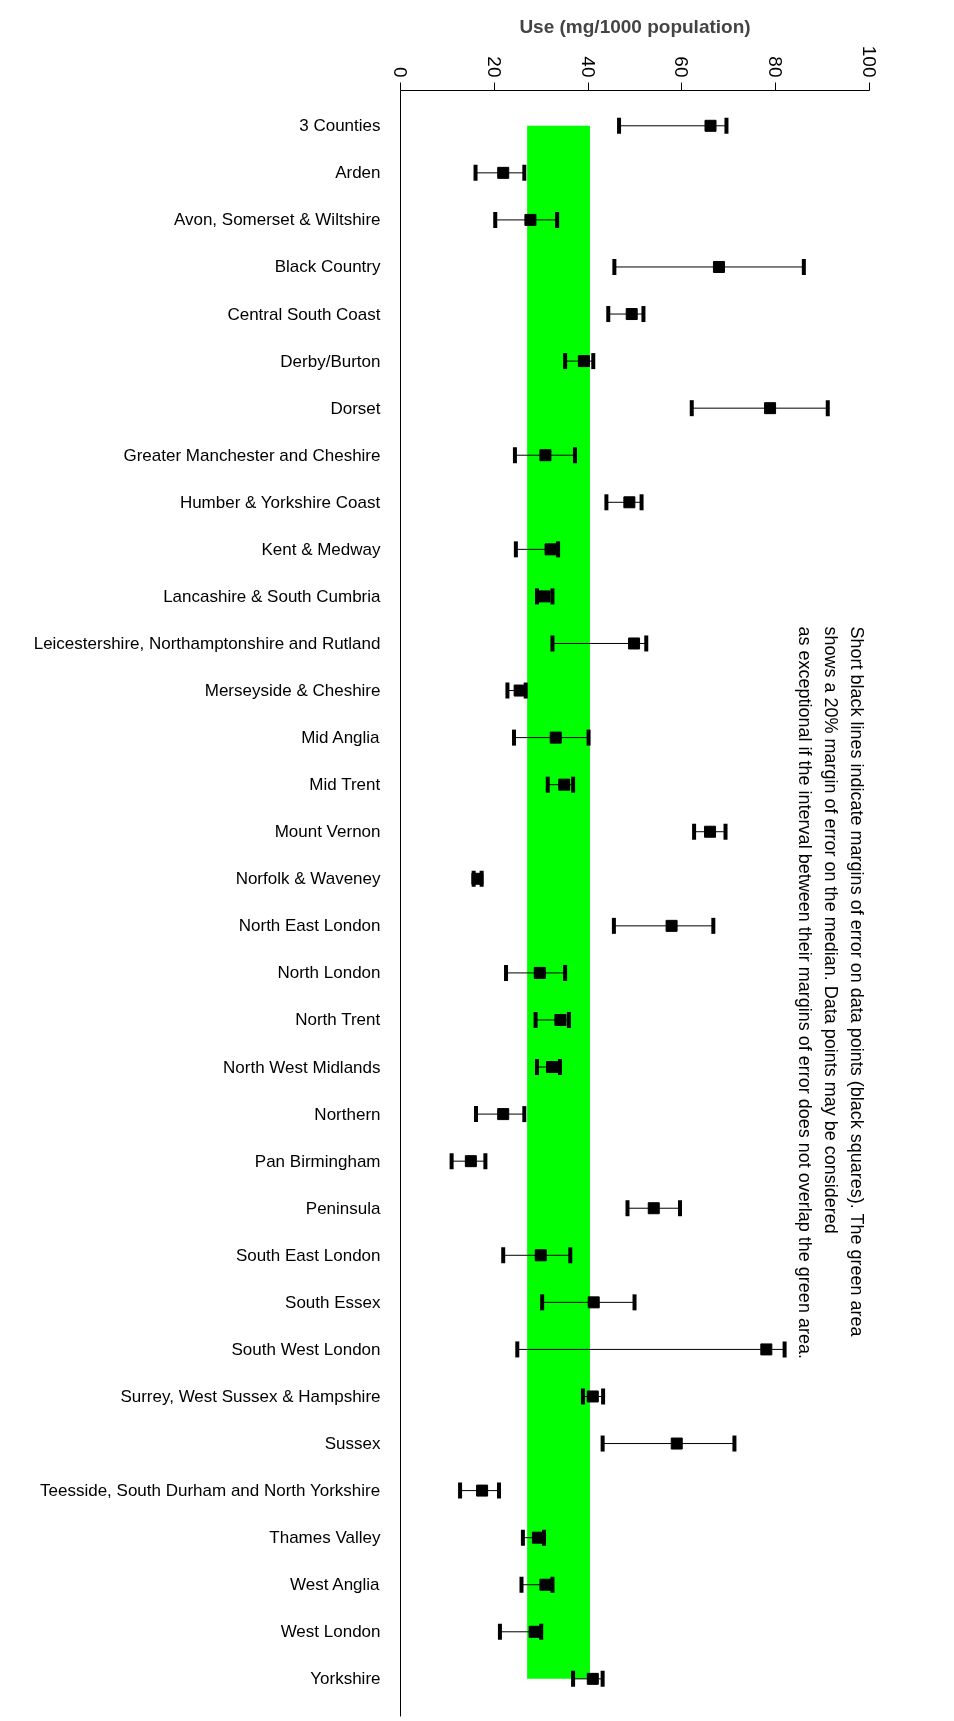 Image resolution: width=954 pixels, height=1721 pixels. What do you see at coordinates (400, 72) in the screenshot?
I see `x-tick-label: 0` at bounding box center [400, 72].